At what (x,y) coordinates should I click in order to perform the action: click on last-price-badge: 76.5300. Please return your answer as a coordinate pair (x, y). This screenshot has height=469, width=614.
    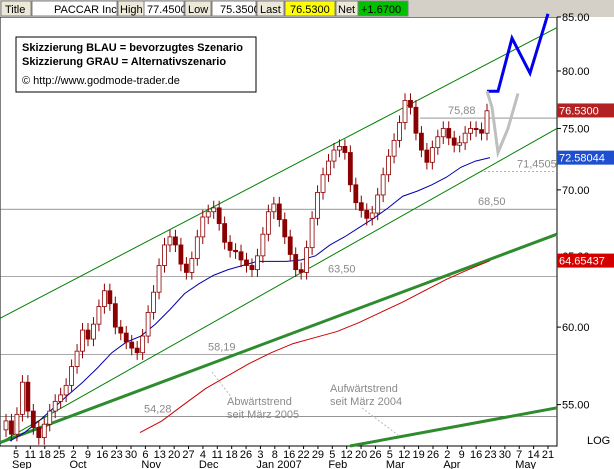
    Looking at the image, I should click on (579, 111).